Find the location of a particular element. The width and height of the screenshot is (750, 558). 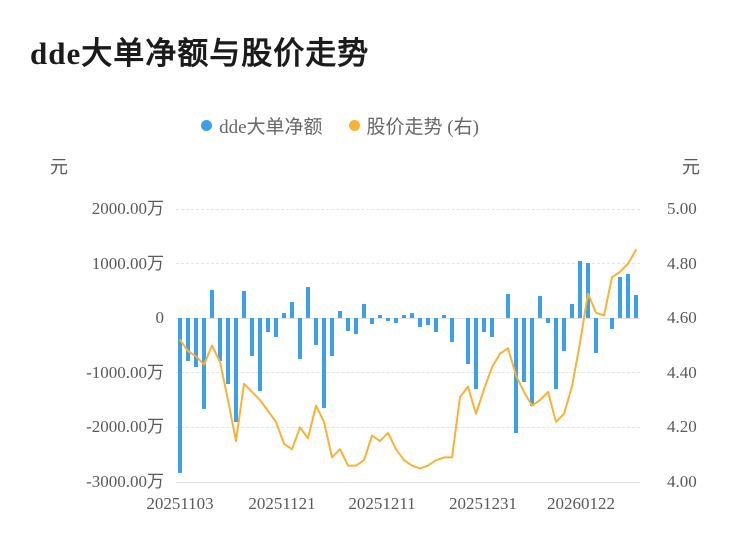

axis-tick-label: 4.60 is located at coordinates (682, 318).